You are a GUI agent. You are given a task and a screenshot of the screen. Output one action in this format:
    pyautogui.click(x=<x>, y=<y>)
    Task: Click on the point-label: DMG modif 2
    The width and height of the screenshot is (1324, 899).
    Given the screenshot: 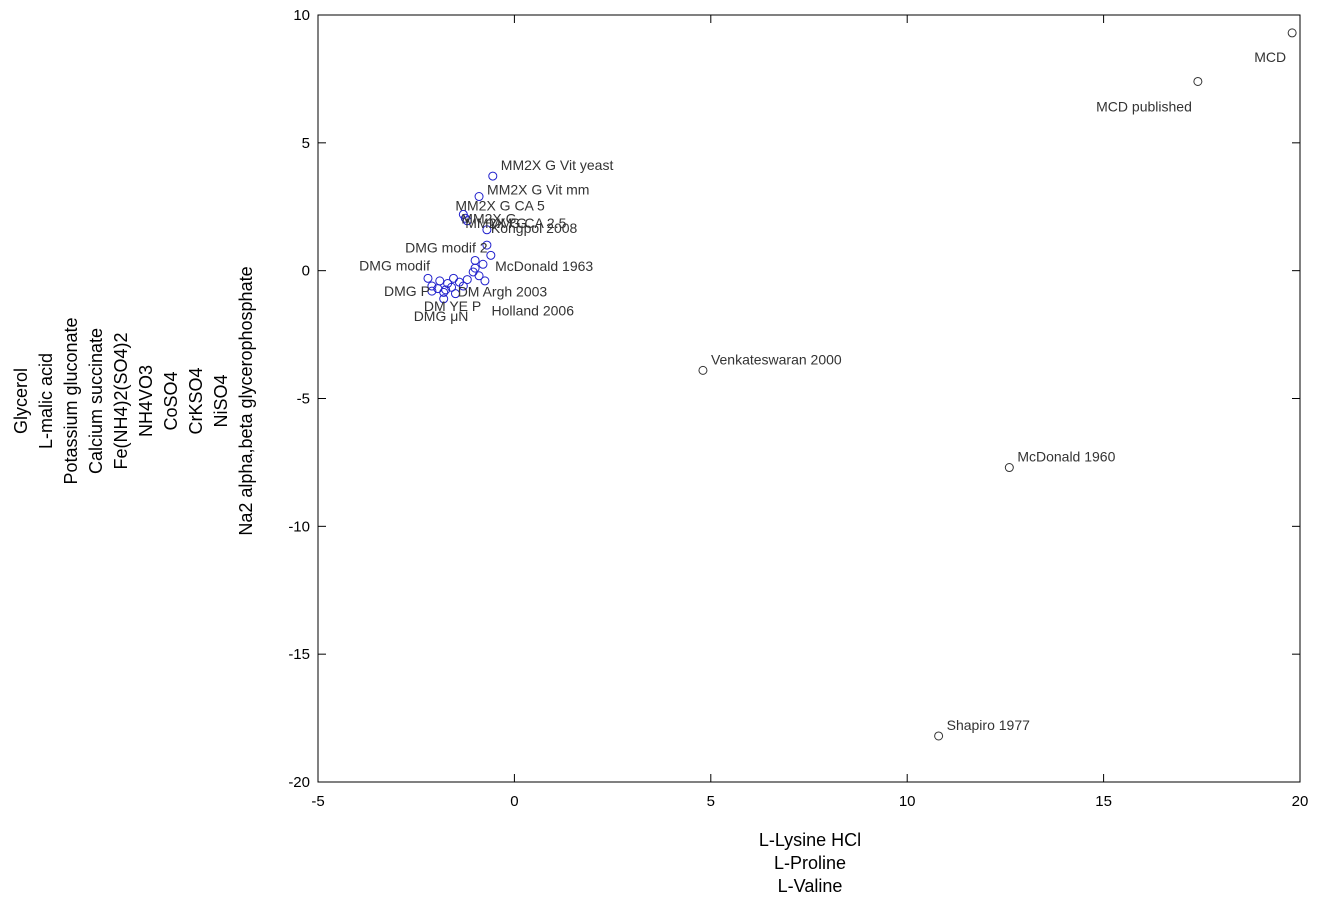 What is the action you would take?
    pyautogui.click(x=446, y=247)
    